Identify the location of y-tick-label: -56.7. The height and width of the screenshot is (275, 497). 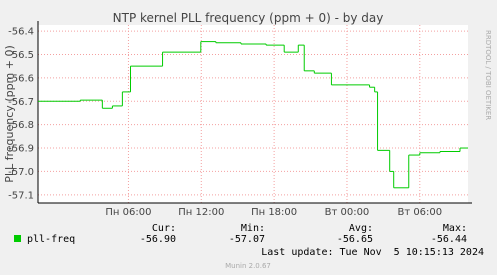
(21, 102).